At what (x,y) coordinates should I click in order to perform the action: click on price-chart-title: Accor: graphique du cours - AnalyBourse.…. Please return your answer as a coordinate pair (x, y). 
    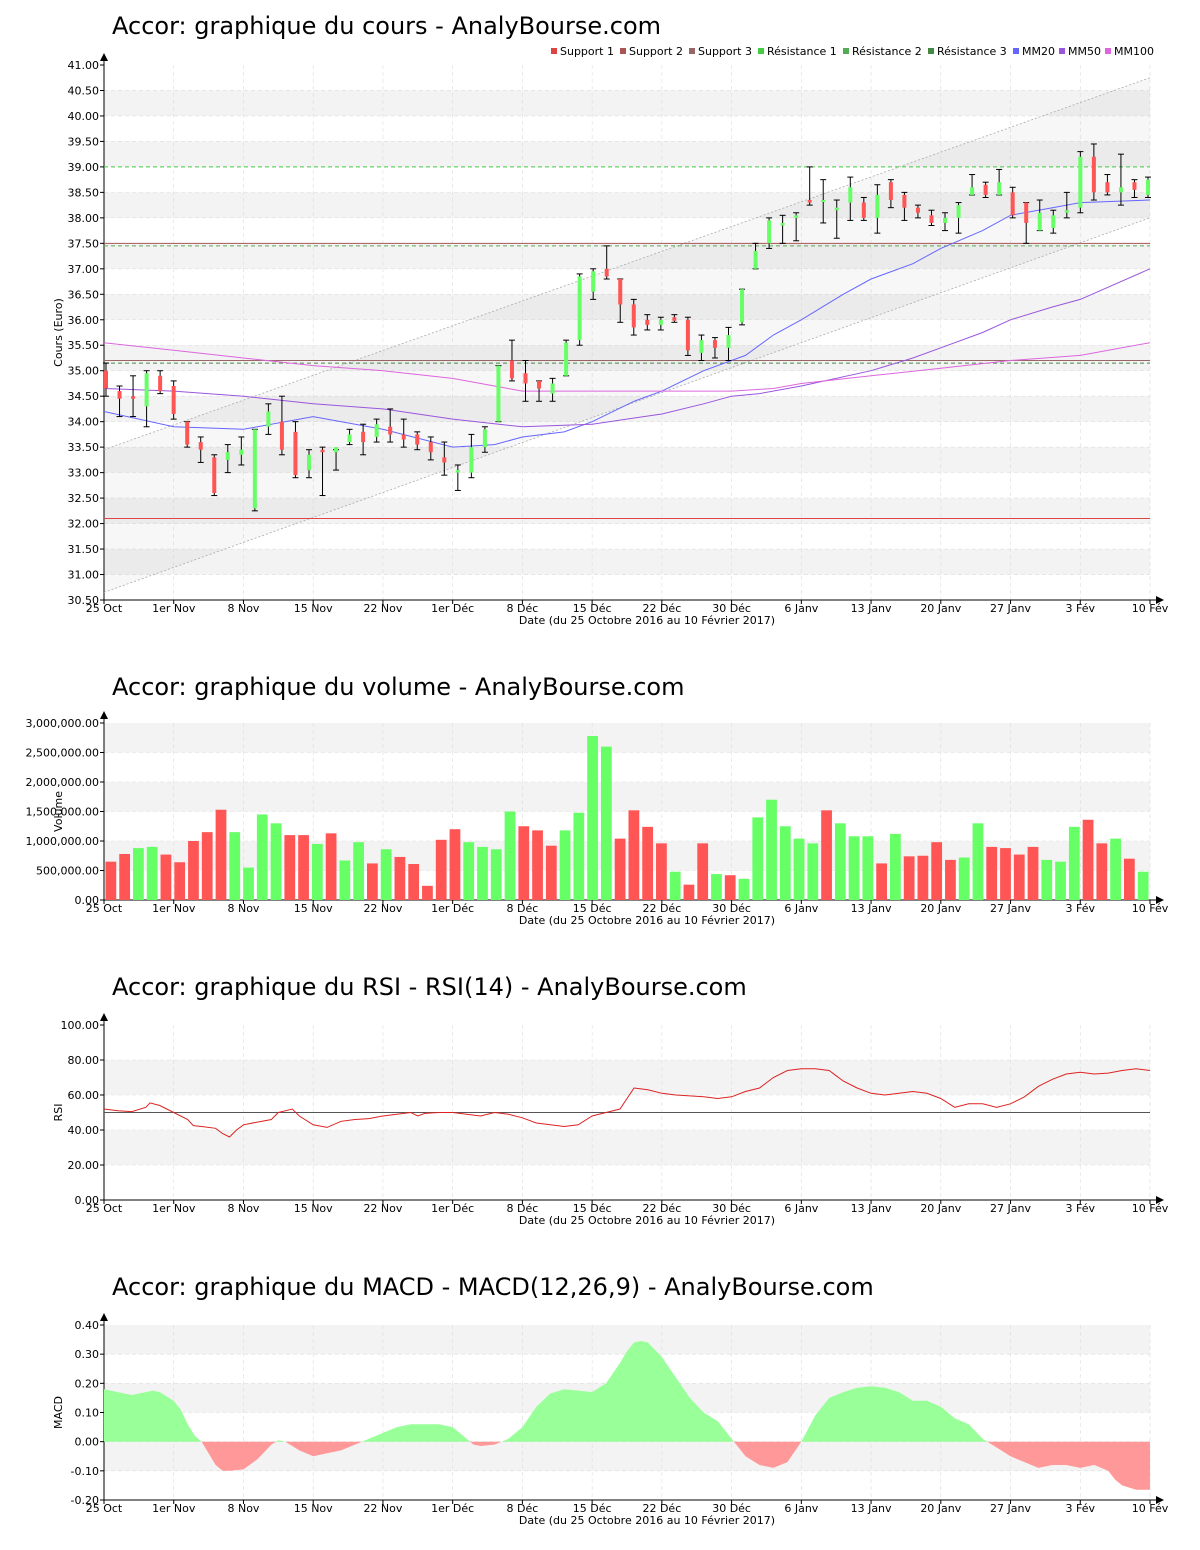
    Looking at the image, I should click on (386, 26).